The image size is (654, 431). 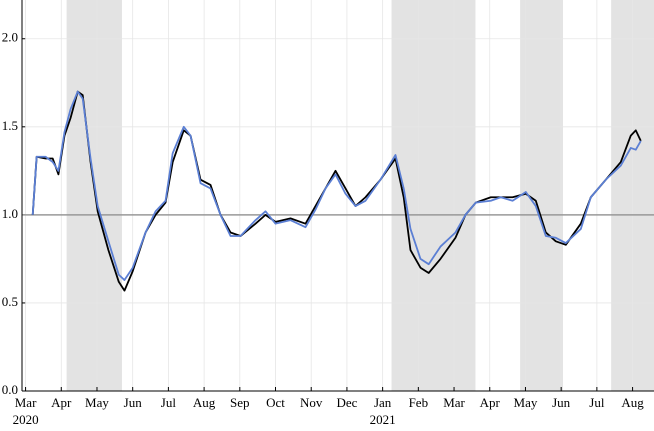 What do you see at coordinates (275, 402) in the screenshot?
I see `x-tick-label: Oct` at bounding box center [275, 402].